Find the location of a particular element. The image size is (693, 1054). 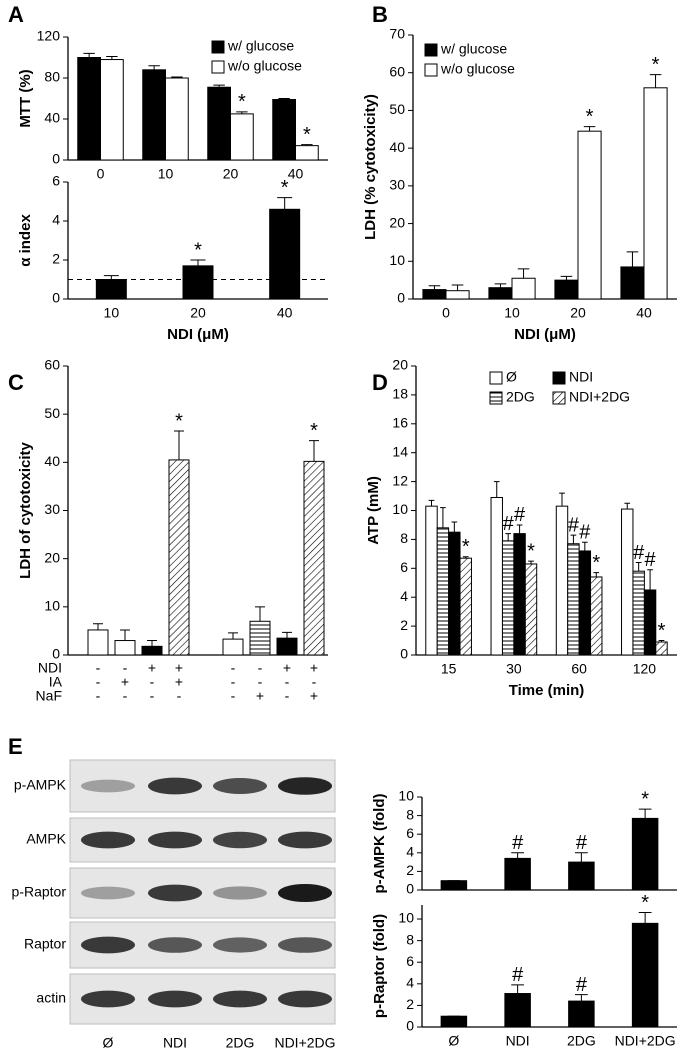

x-tick-label: NDI+2DG is located at coordinates (645, 1041).